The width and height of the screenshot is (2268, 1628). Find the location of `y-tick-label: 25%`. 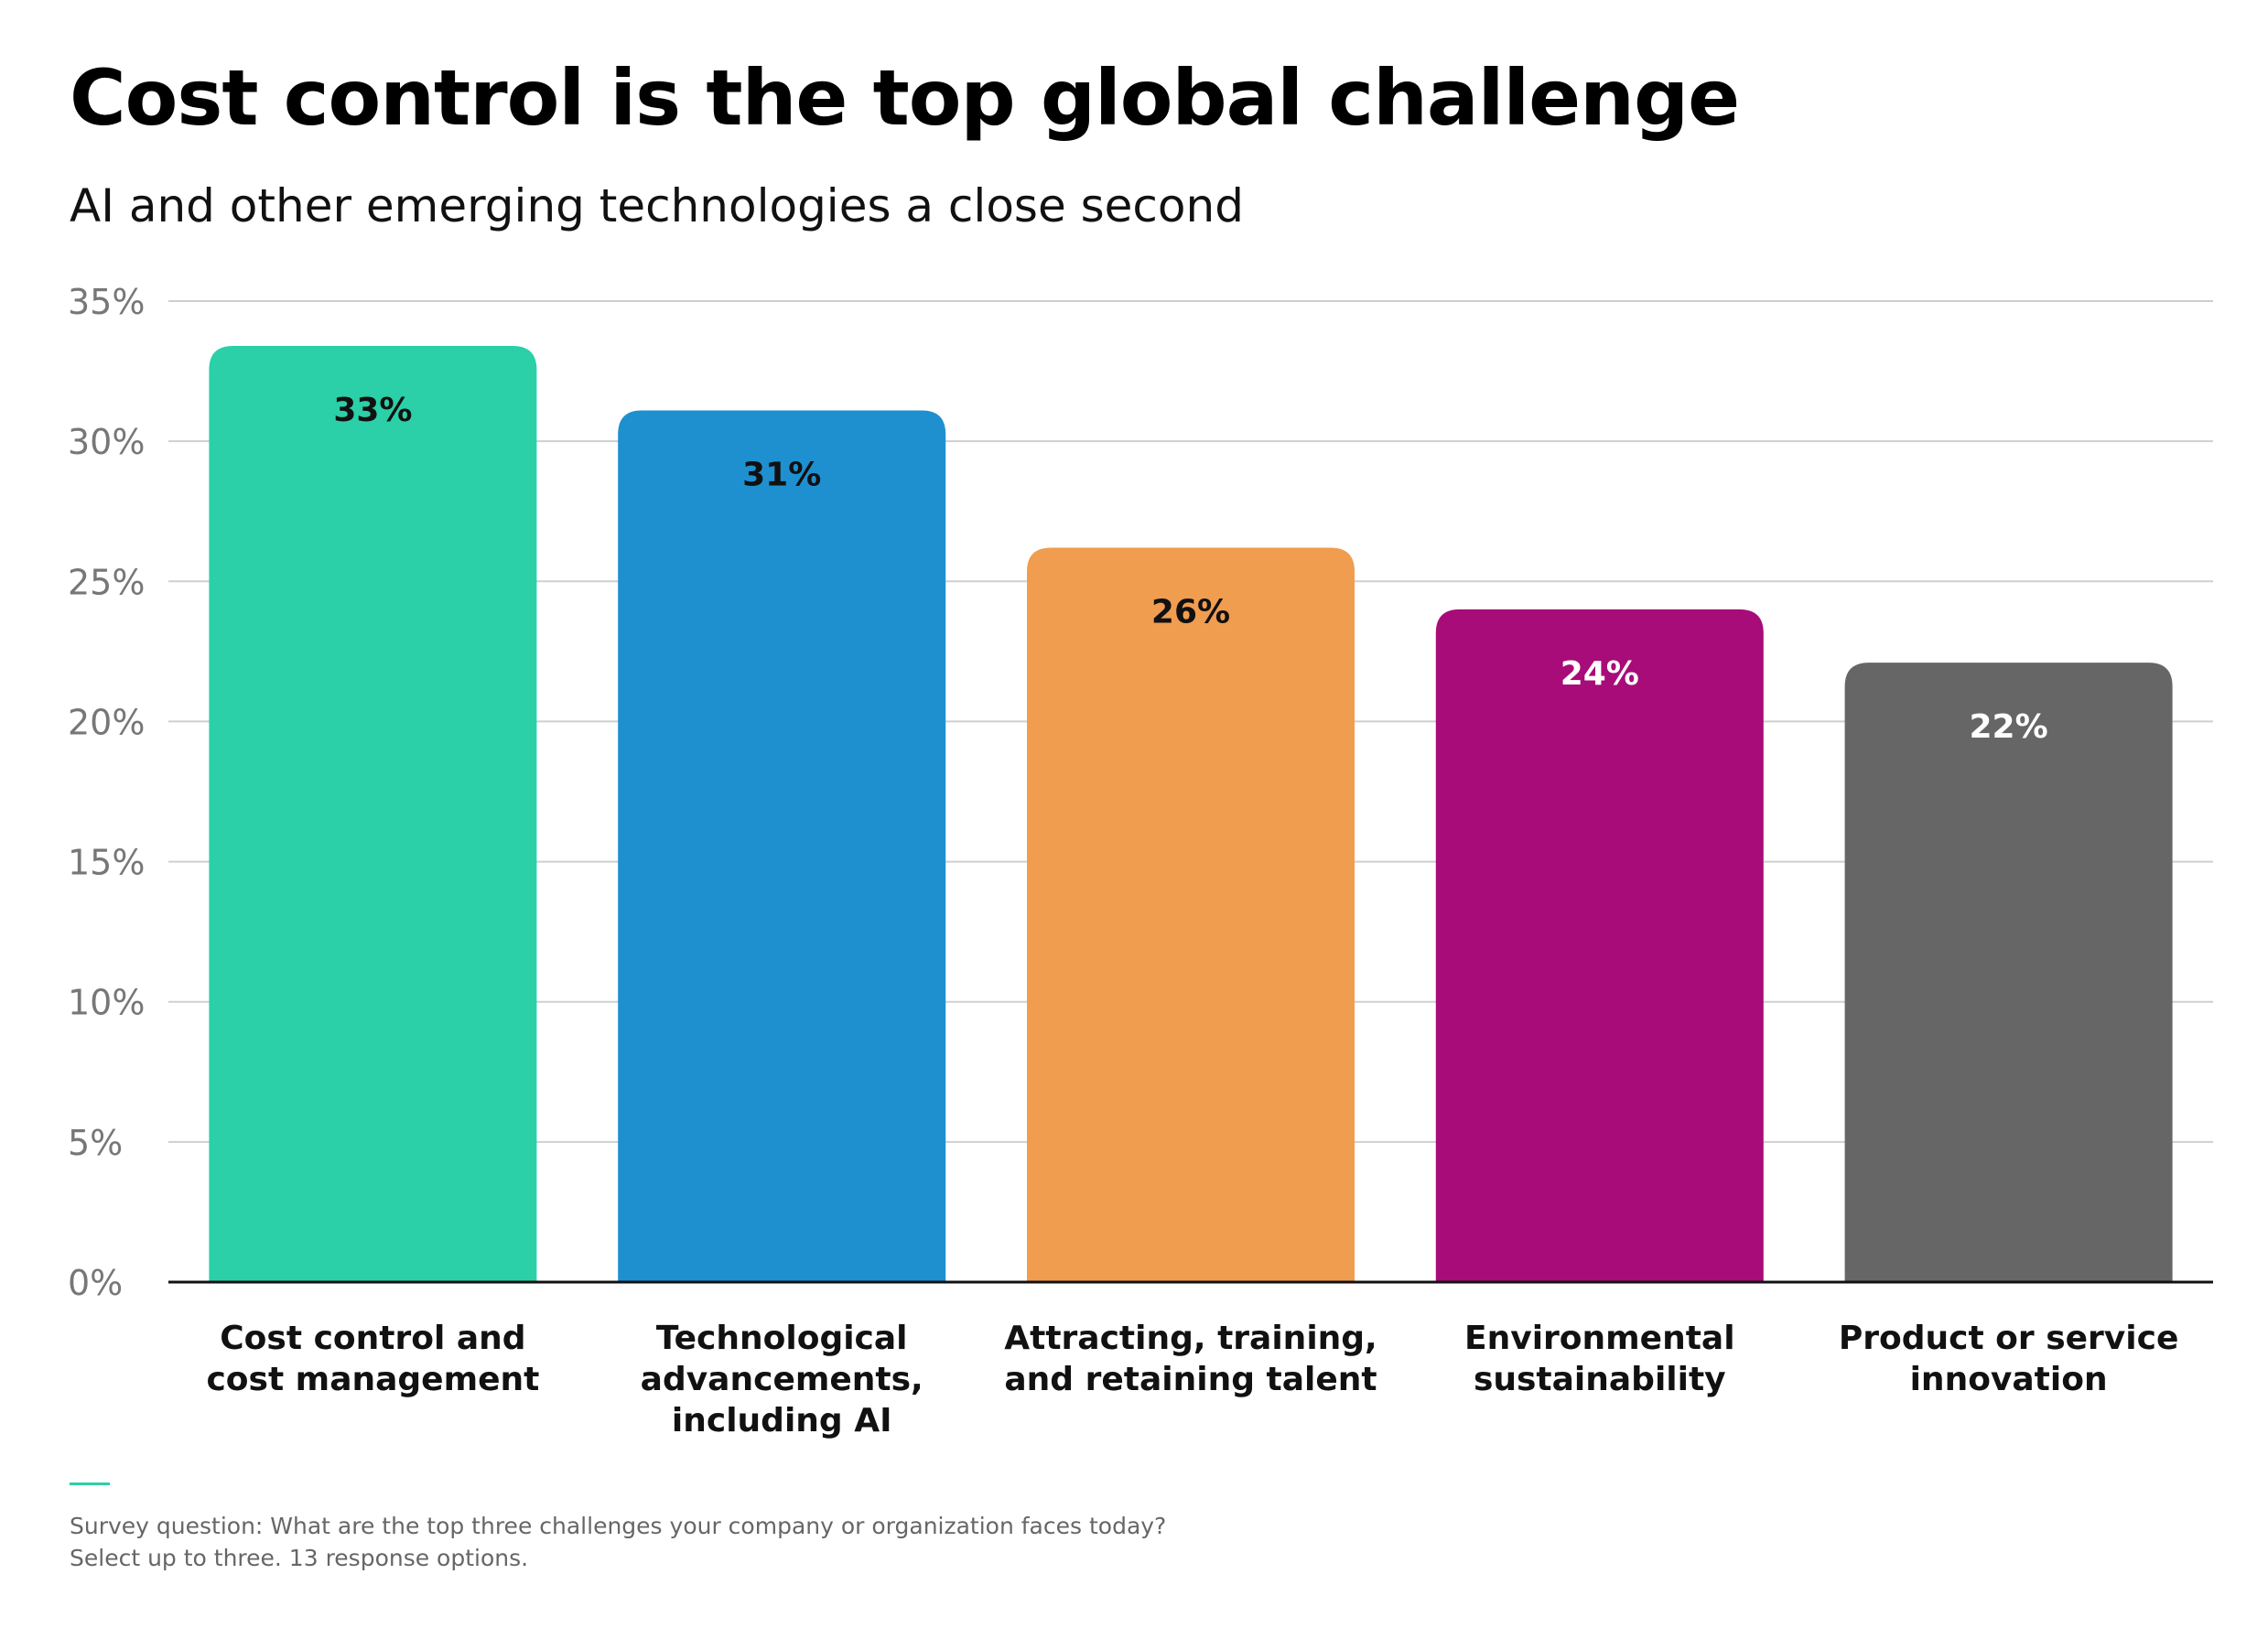

y-tick-label: 25% is located at coordinates (106, 582).